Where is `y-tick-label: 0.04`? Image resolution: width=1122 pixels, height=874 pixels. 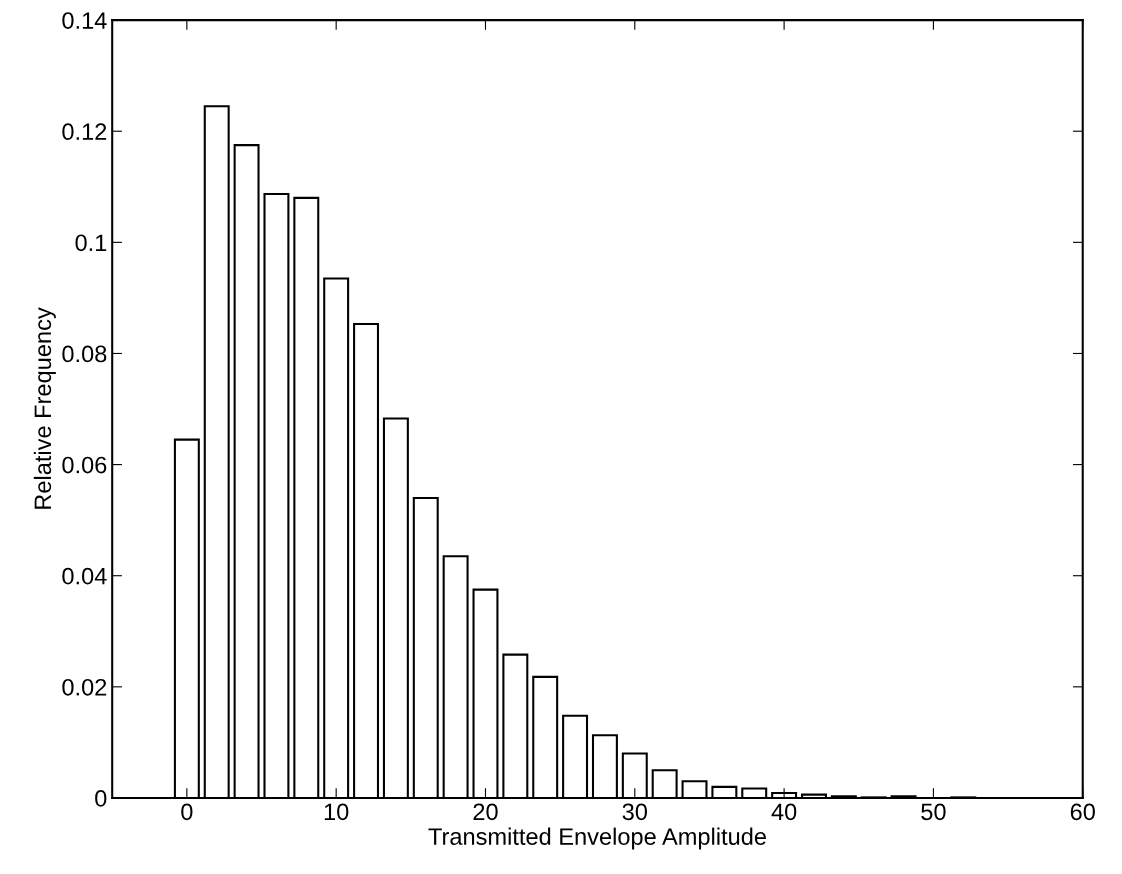 y-tick-label: 0.04 is located at coordinates (84, 576).